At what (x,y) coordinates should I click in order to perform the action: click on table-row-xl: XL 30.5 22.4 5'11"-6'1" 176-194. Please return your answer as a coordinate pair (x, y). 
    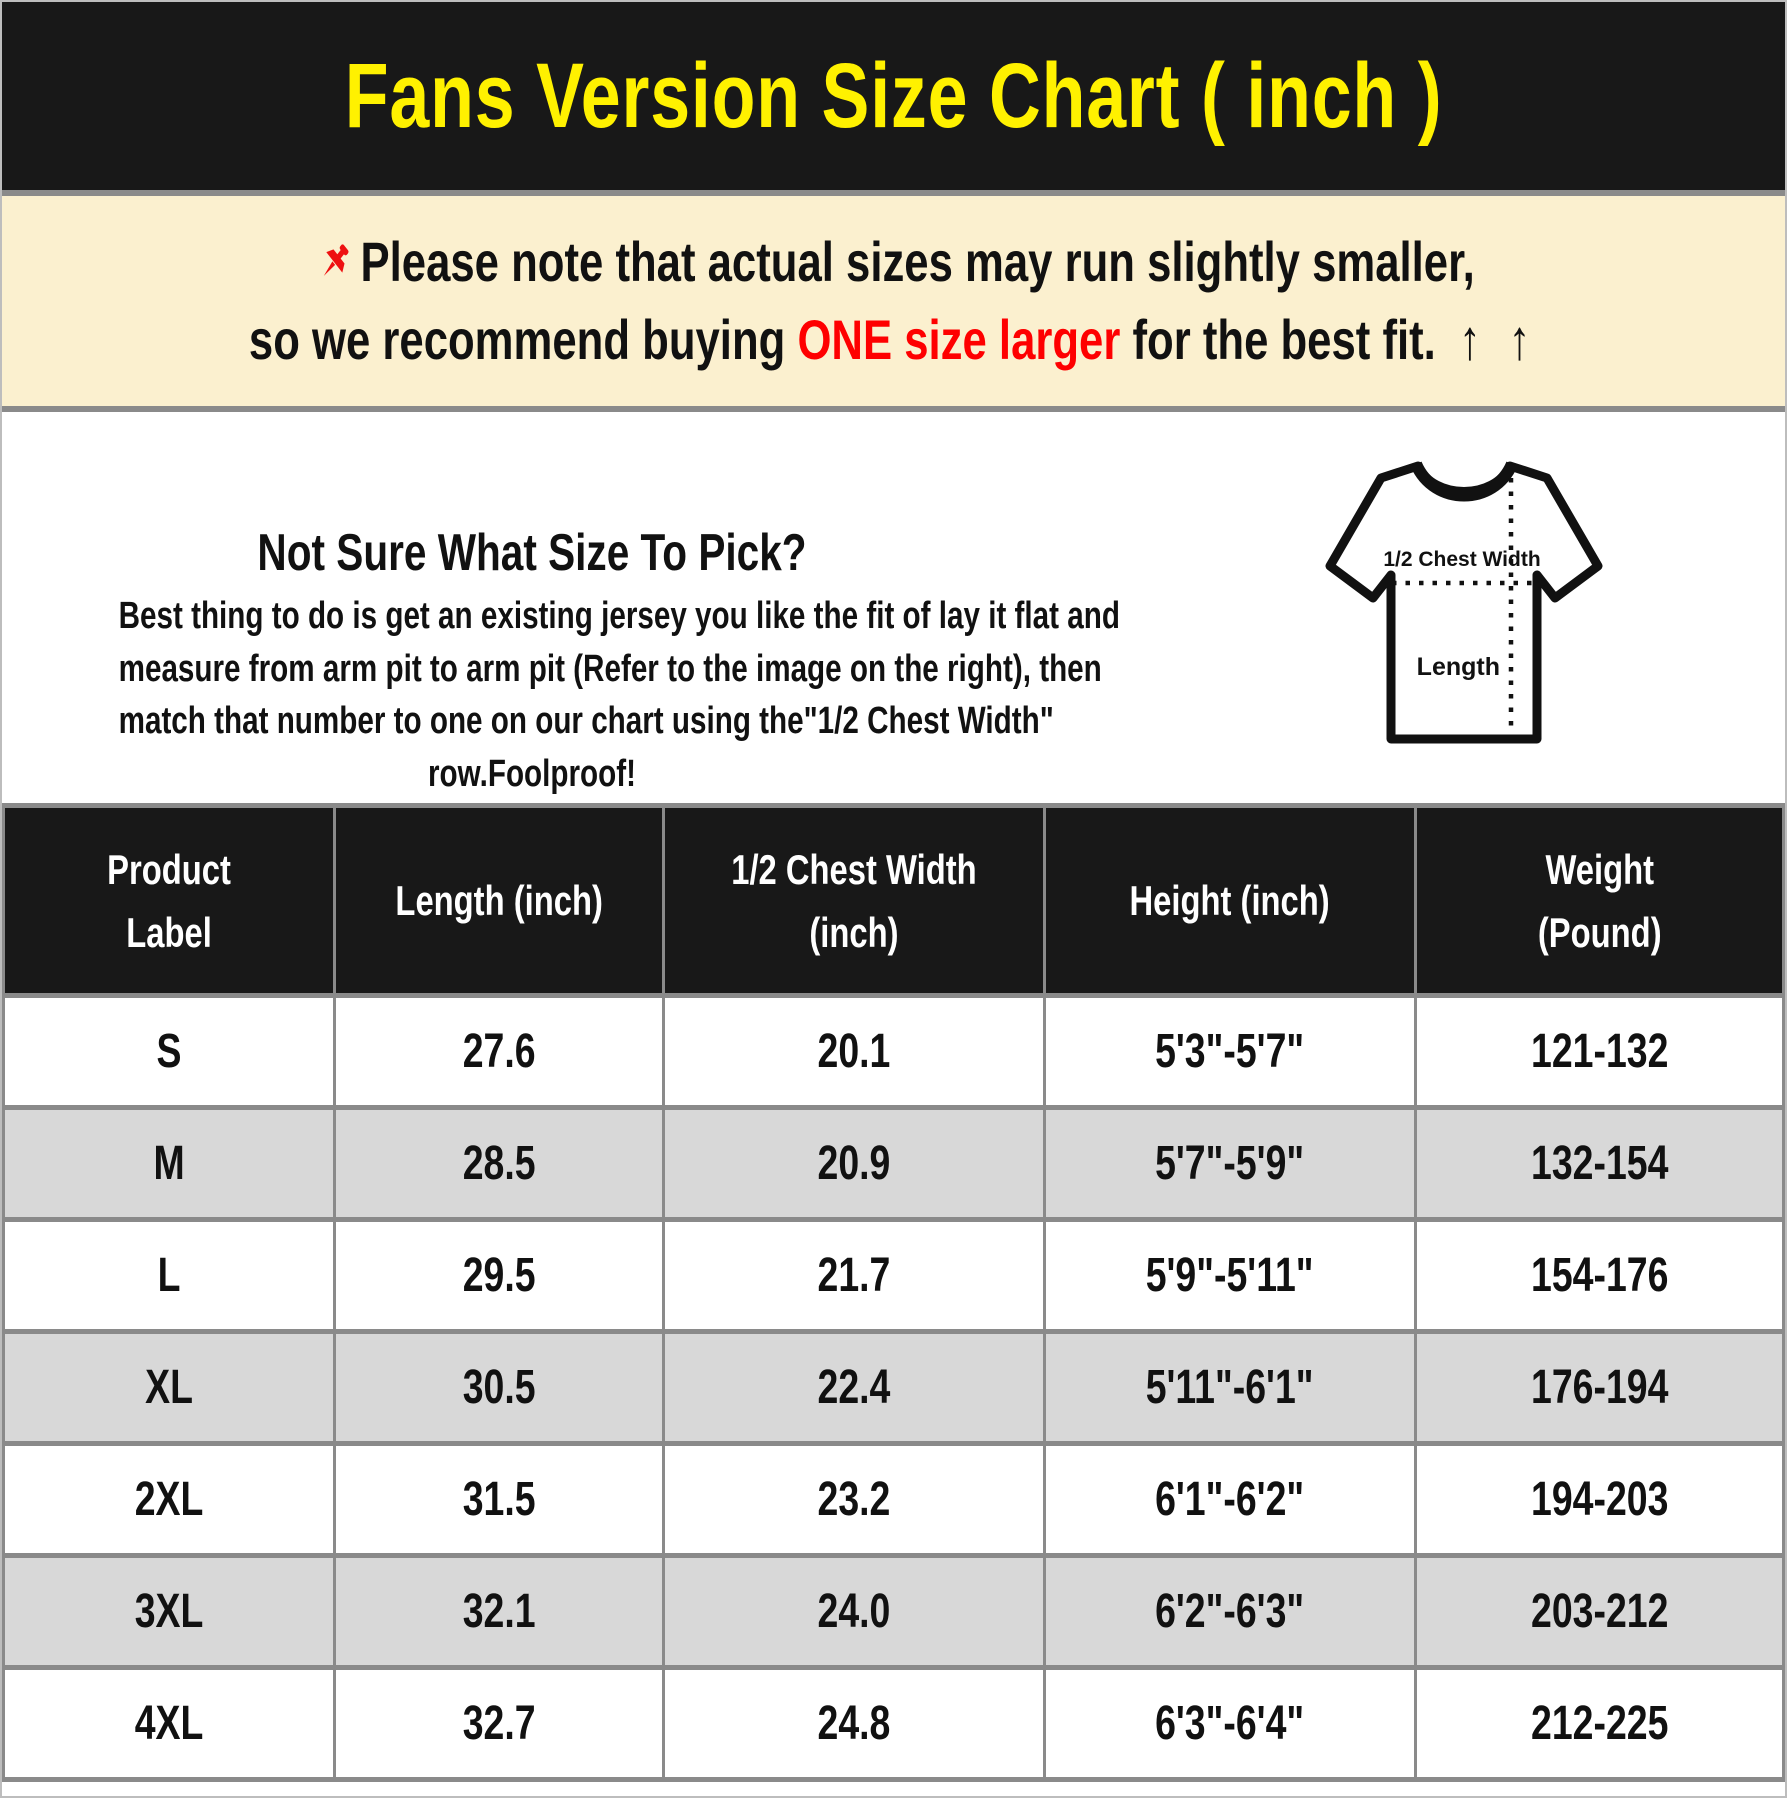
    Looking at the image, I should click on (893, 1387).